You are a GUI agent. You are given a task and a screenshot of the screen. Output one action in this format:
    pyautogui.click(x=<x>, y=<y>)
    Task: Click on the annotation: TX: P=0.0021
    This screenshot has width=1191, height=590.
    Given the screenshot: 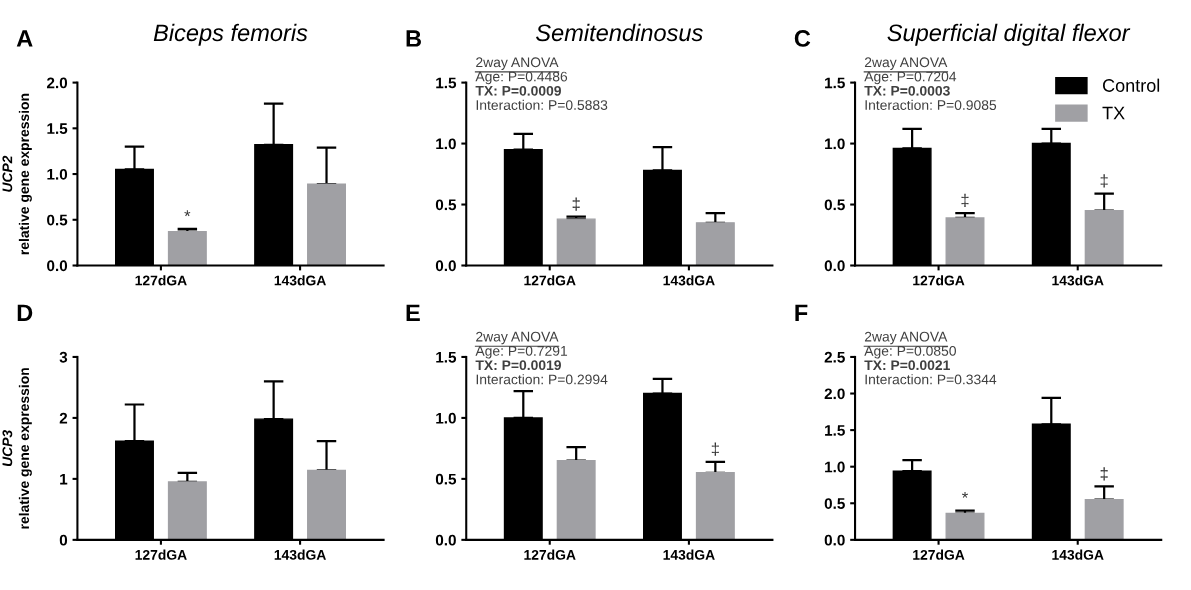 What is the action you would take?
    pyautogui.click(x=907, y=365)
    